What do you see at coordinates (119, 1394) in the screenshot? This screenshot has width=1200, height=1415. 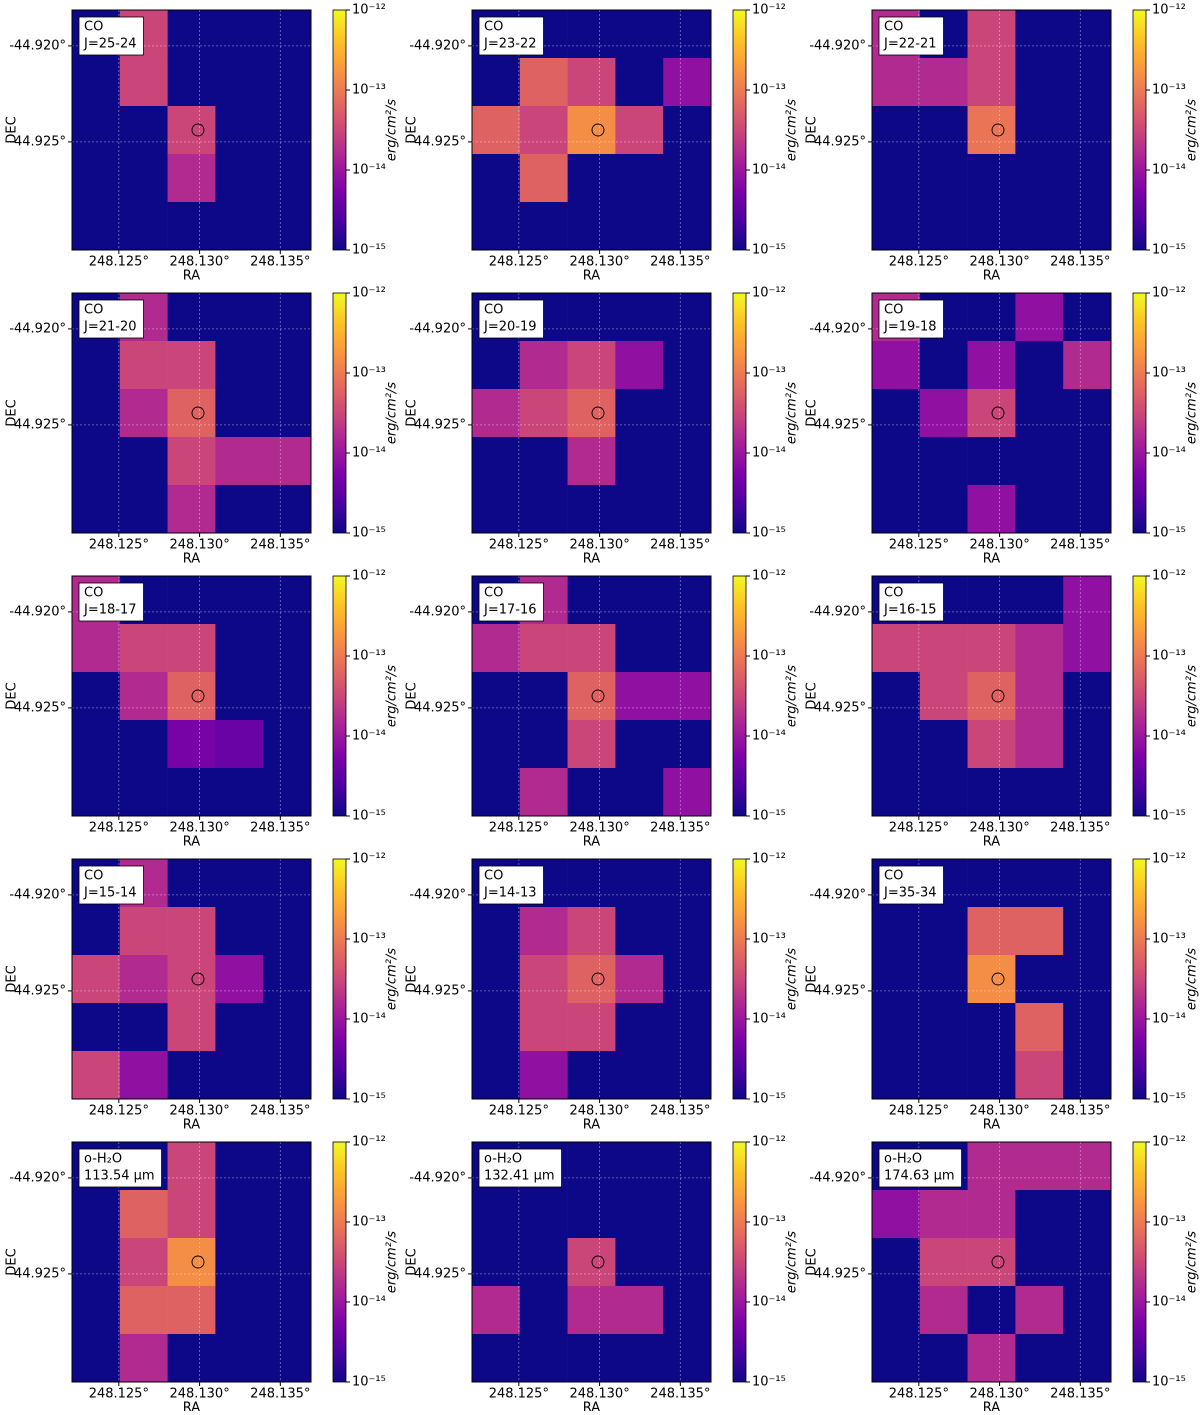 I see `x-tick-label: 248.125°` at bounding box center [119, 1394].